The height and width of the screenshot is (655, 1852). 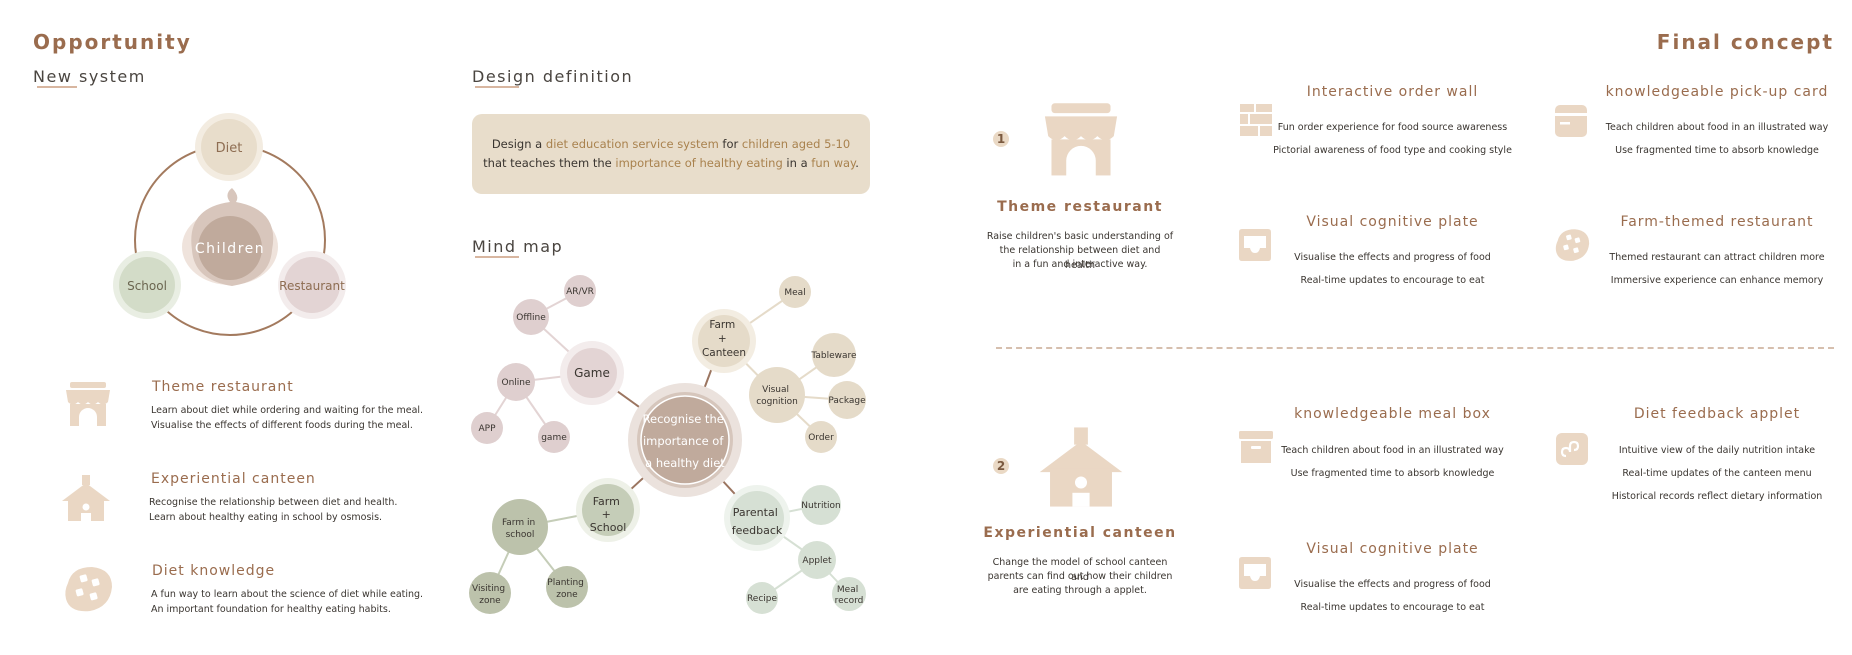 What do you see at coordinates (566, 589) in the screenshot?
I see `mindmap-planting-zone: Planting zone` at bounding box center [566, 589].